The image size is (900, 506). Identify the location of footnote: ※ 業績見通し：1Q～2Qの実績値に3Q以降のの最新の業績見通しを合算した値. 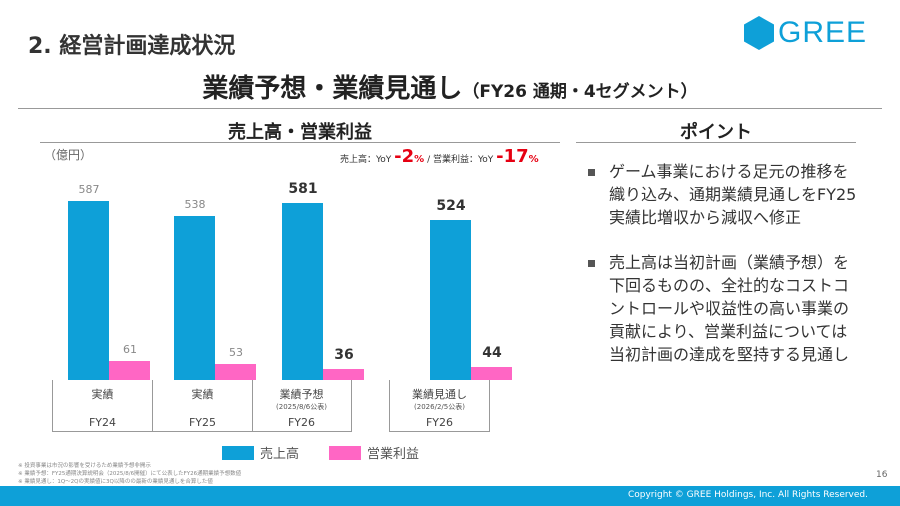
(115, 482).